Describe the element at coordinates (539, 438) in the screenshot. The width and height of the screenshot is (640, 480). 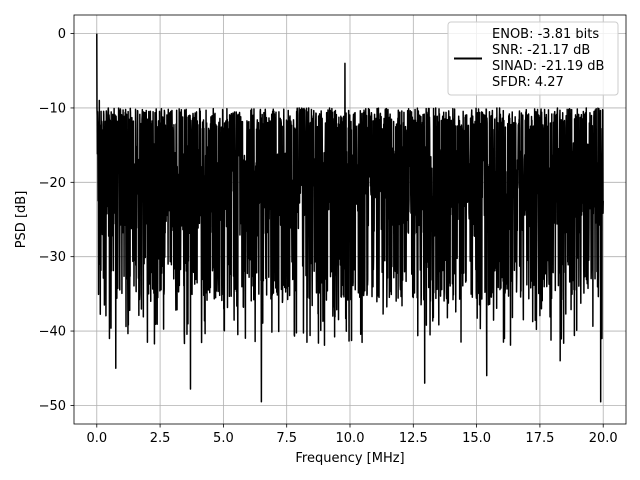
I see `x-tick-label: 17.5` at that location.